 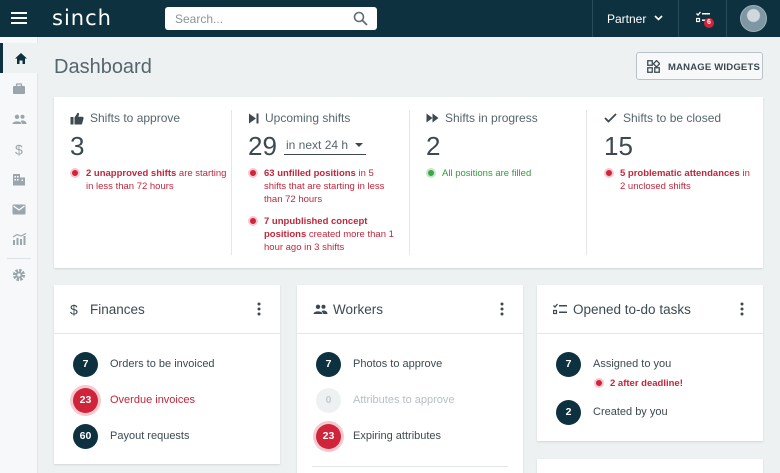 I want to click on alert-bold: 5 problematic attendances, so click(x=680, y=173).